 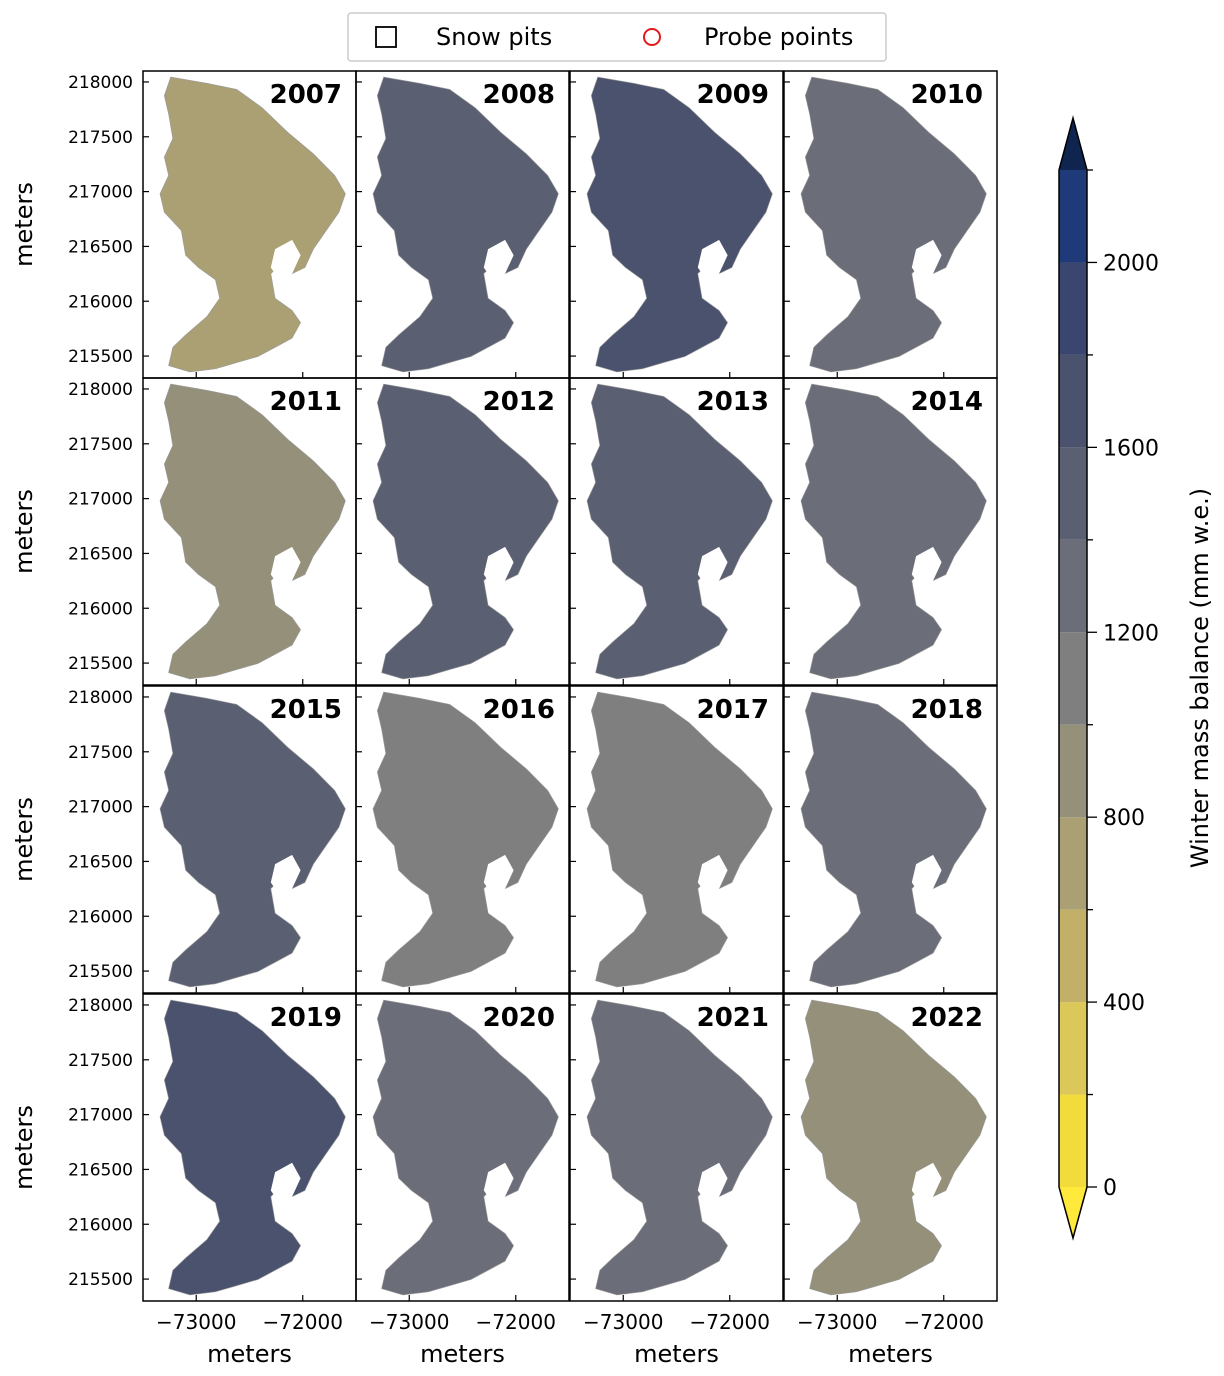 I want to click on colorbar-extend-over, so click(x=1073, y=144).